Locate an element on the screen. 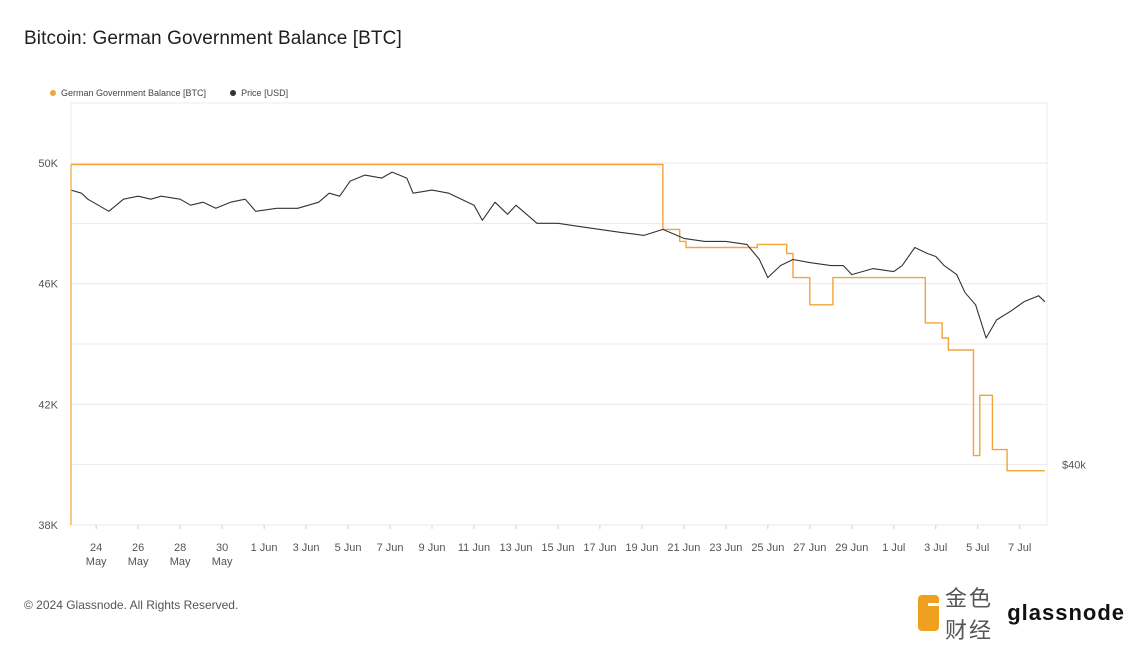 The height and width of the screenshot is (645, 1125). x-tick-label: 26 is located at coordinates (138, 548).